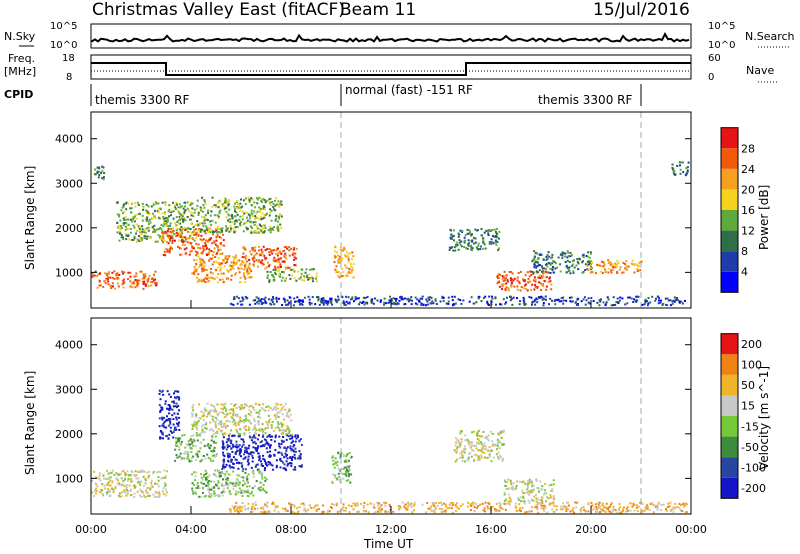 Image resolution: width=800 pixels, height=554 pixels. I want to click on y-tick-label: 1000, so click(69, 272).